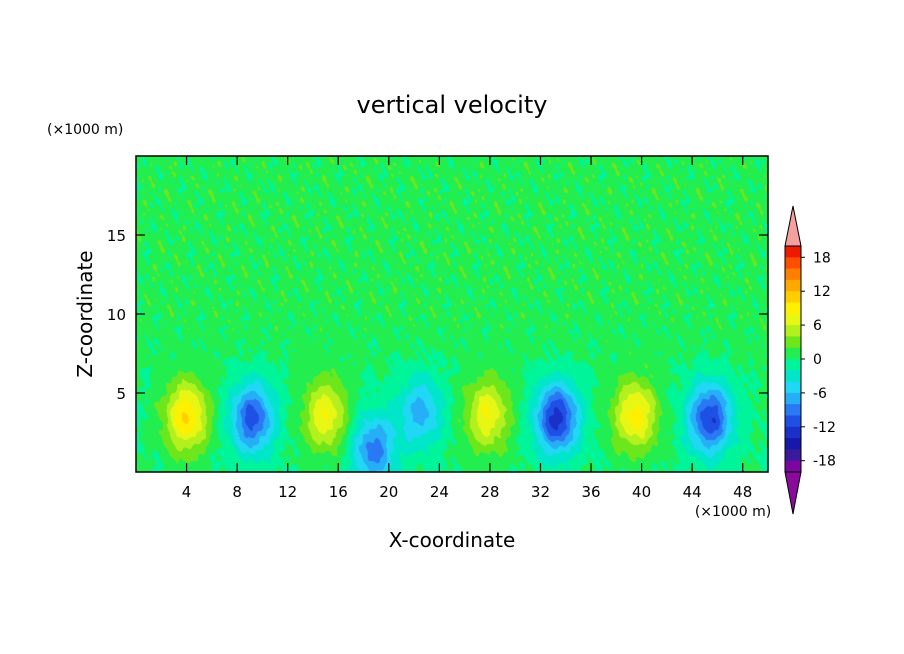 Image resolution: width=904 pixels, height=654 pixels. What do you see at coordinates (793, 226) in the screenshot?
I see `colorbar-high-arrow` at bounding box center [793, 226].